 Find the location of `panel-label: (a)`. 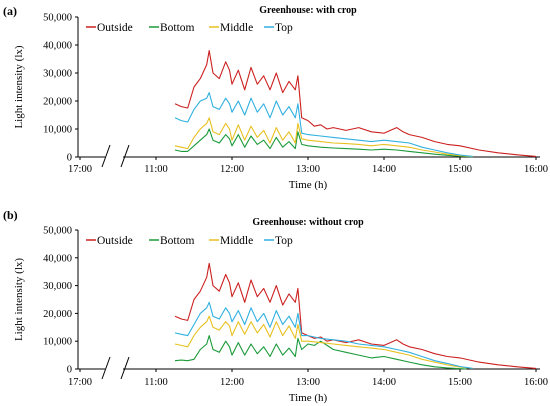

panel-label: (a) is located at coordinates (10, 11).